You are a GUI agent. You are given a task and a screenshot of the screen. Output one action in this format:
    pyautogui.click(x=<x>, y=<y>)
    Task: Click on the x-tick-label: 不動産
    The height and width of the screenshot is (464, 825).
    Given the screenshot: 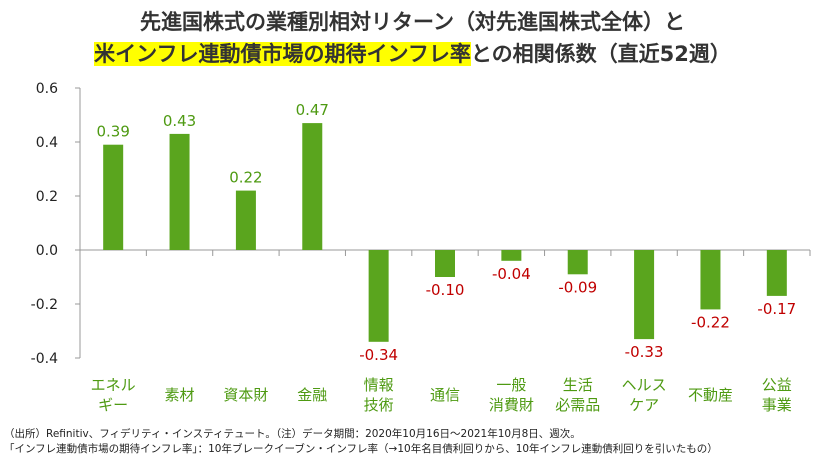 What is the action you would take?
    pyautogui.click(x=710, y=395)
    